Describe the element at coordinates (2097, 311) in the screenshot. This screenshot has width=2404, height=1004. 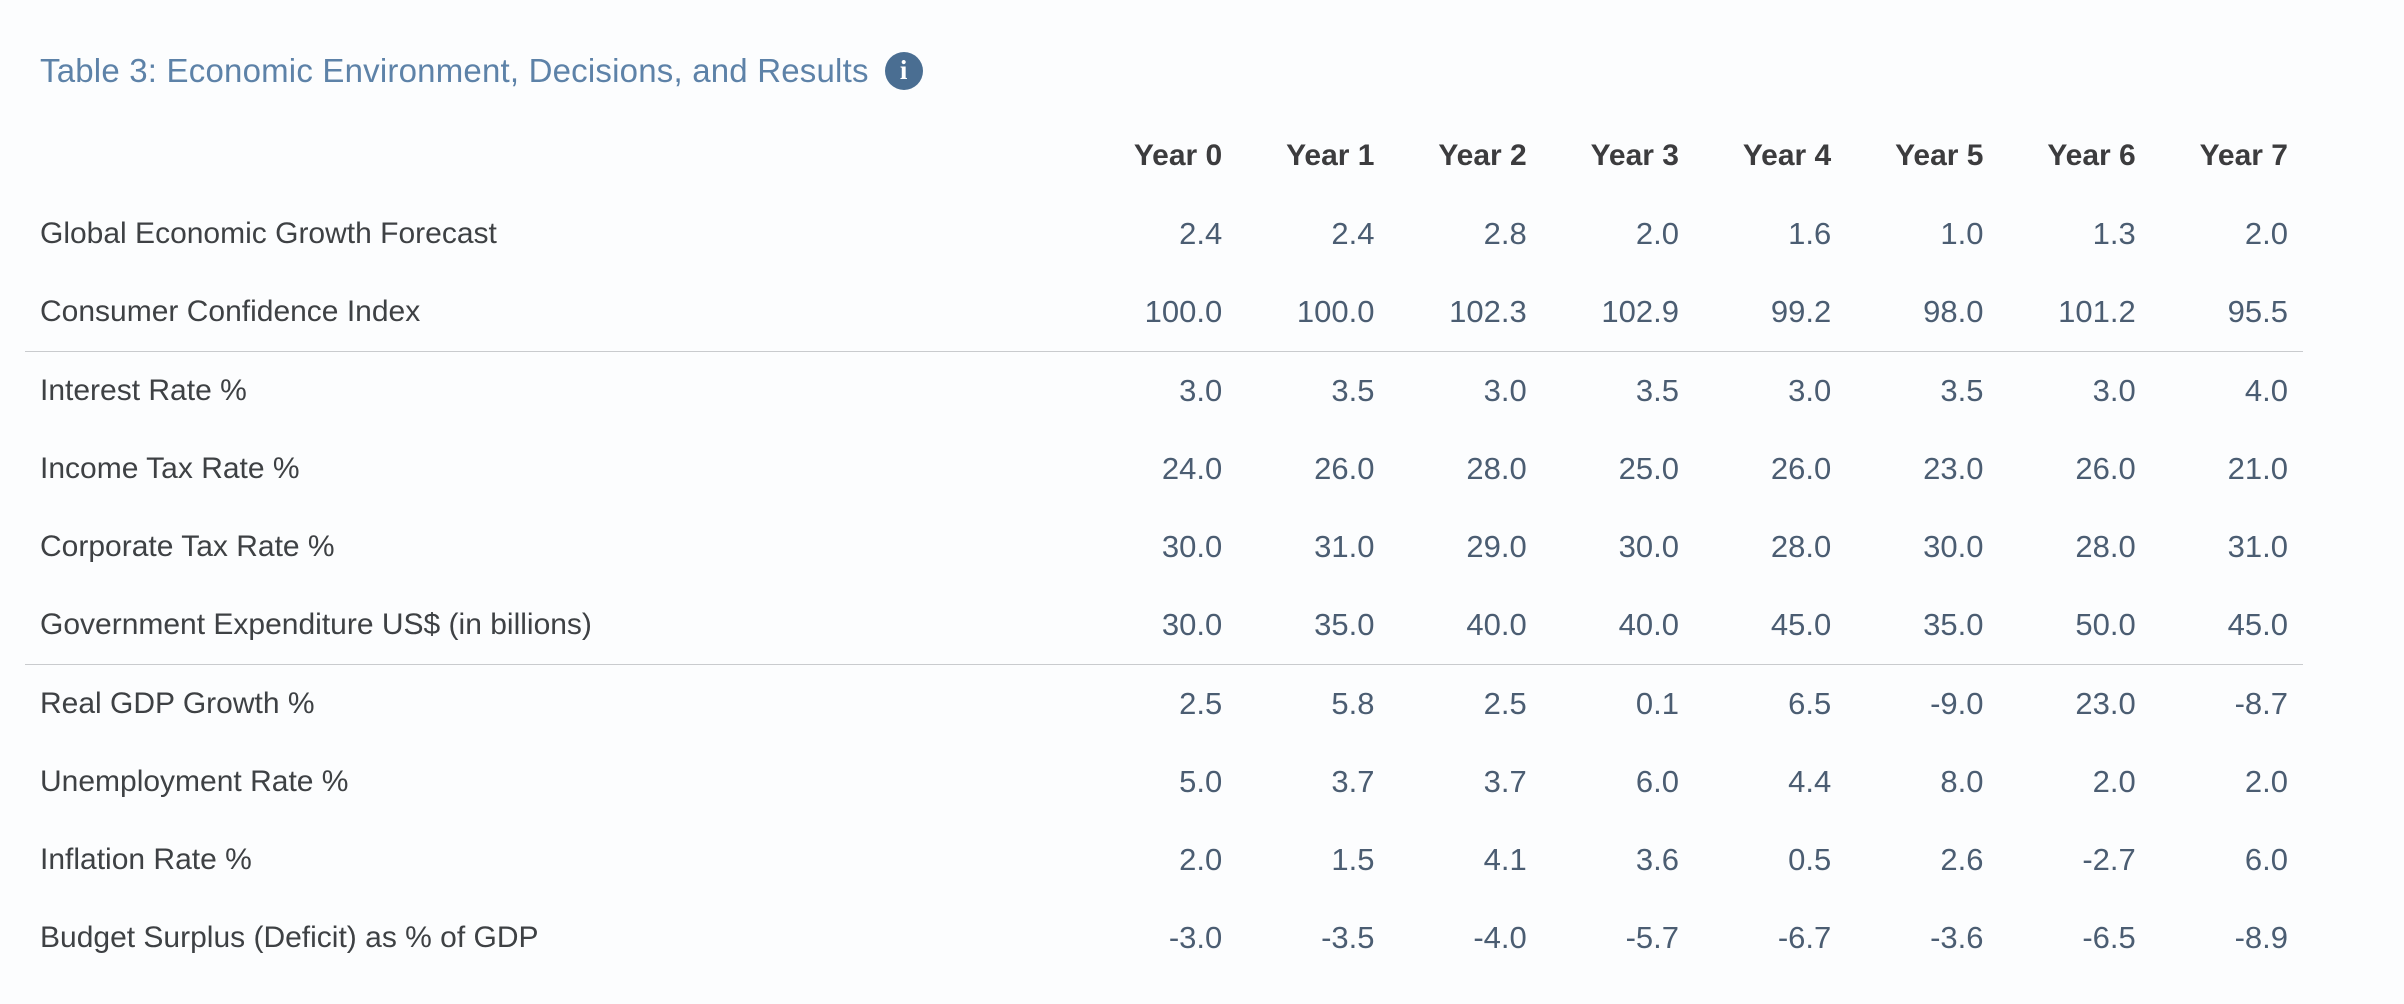
I see `value-cell: 101.2` at that location.